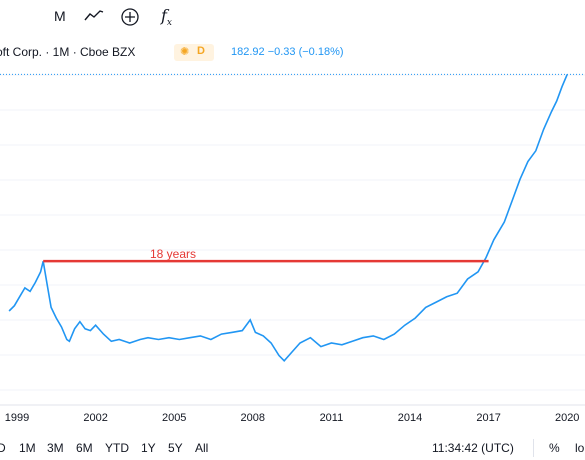 The height and width of the screenshot is (460, 585). Describe the element at coordinates (292, 19) in the screenshot. I see `chart-toolbar: M fx` at that location.